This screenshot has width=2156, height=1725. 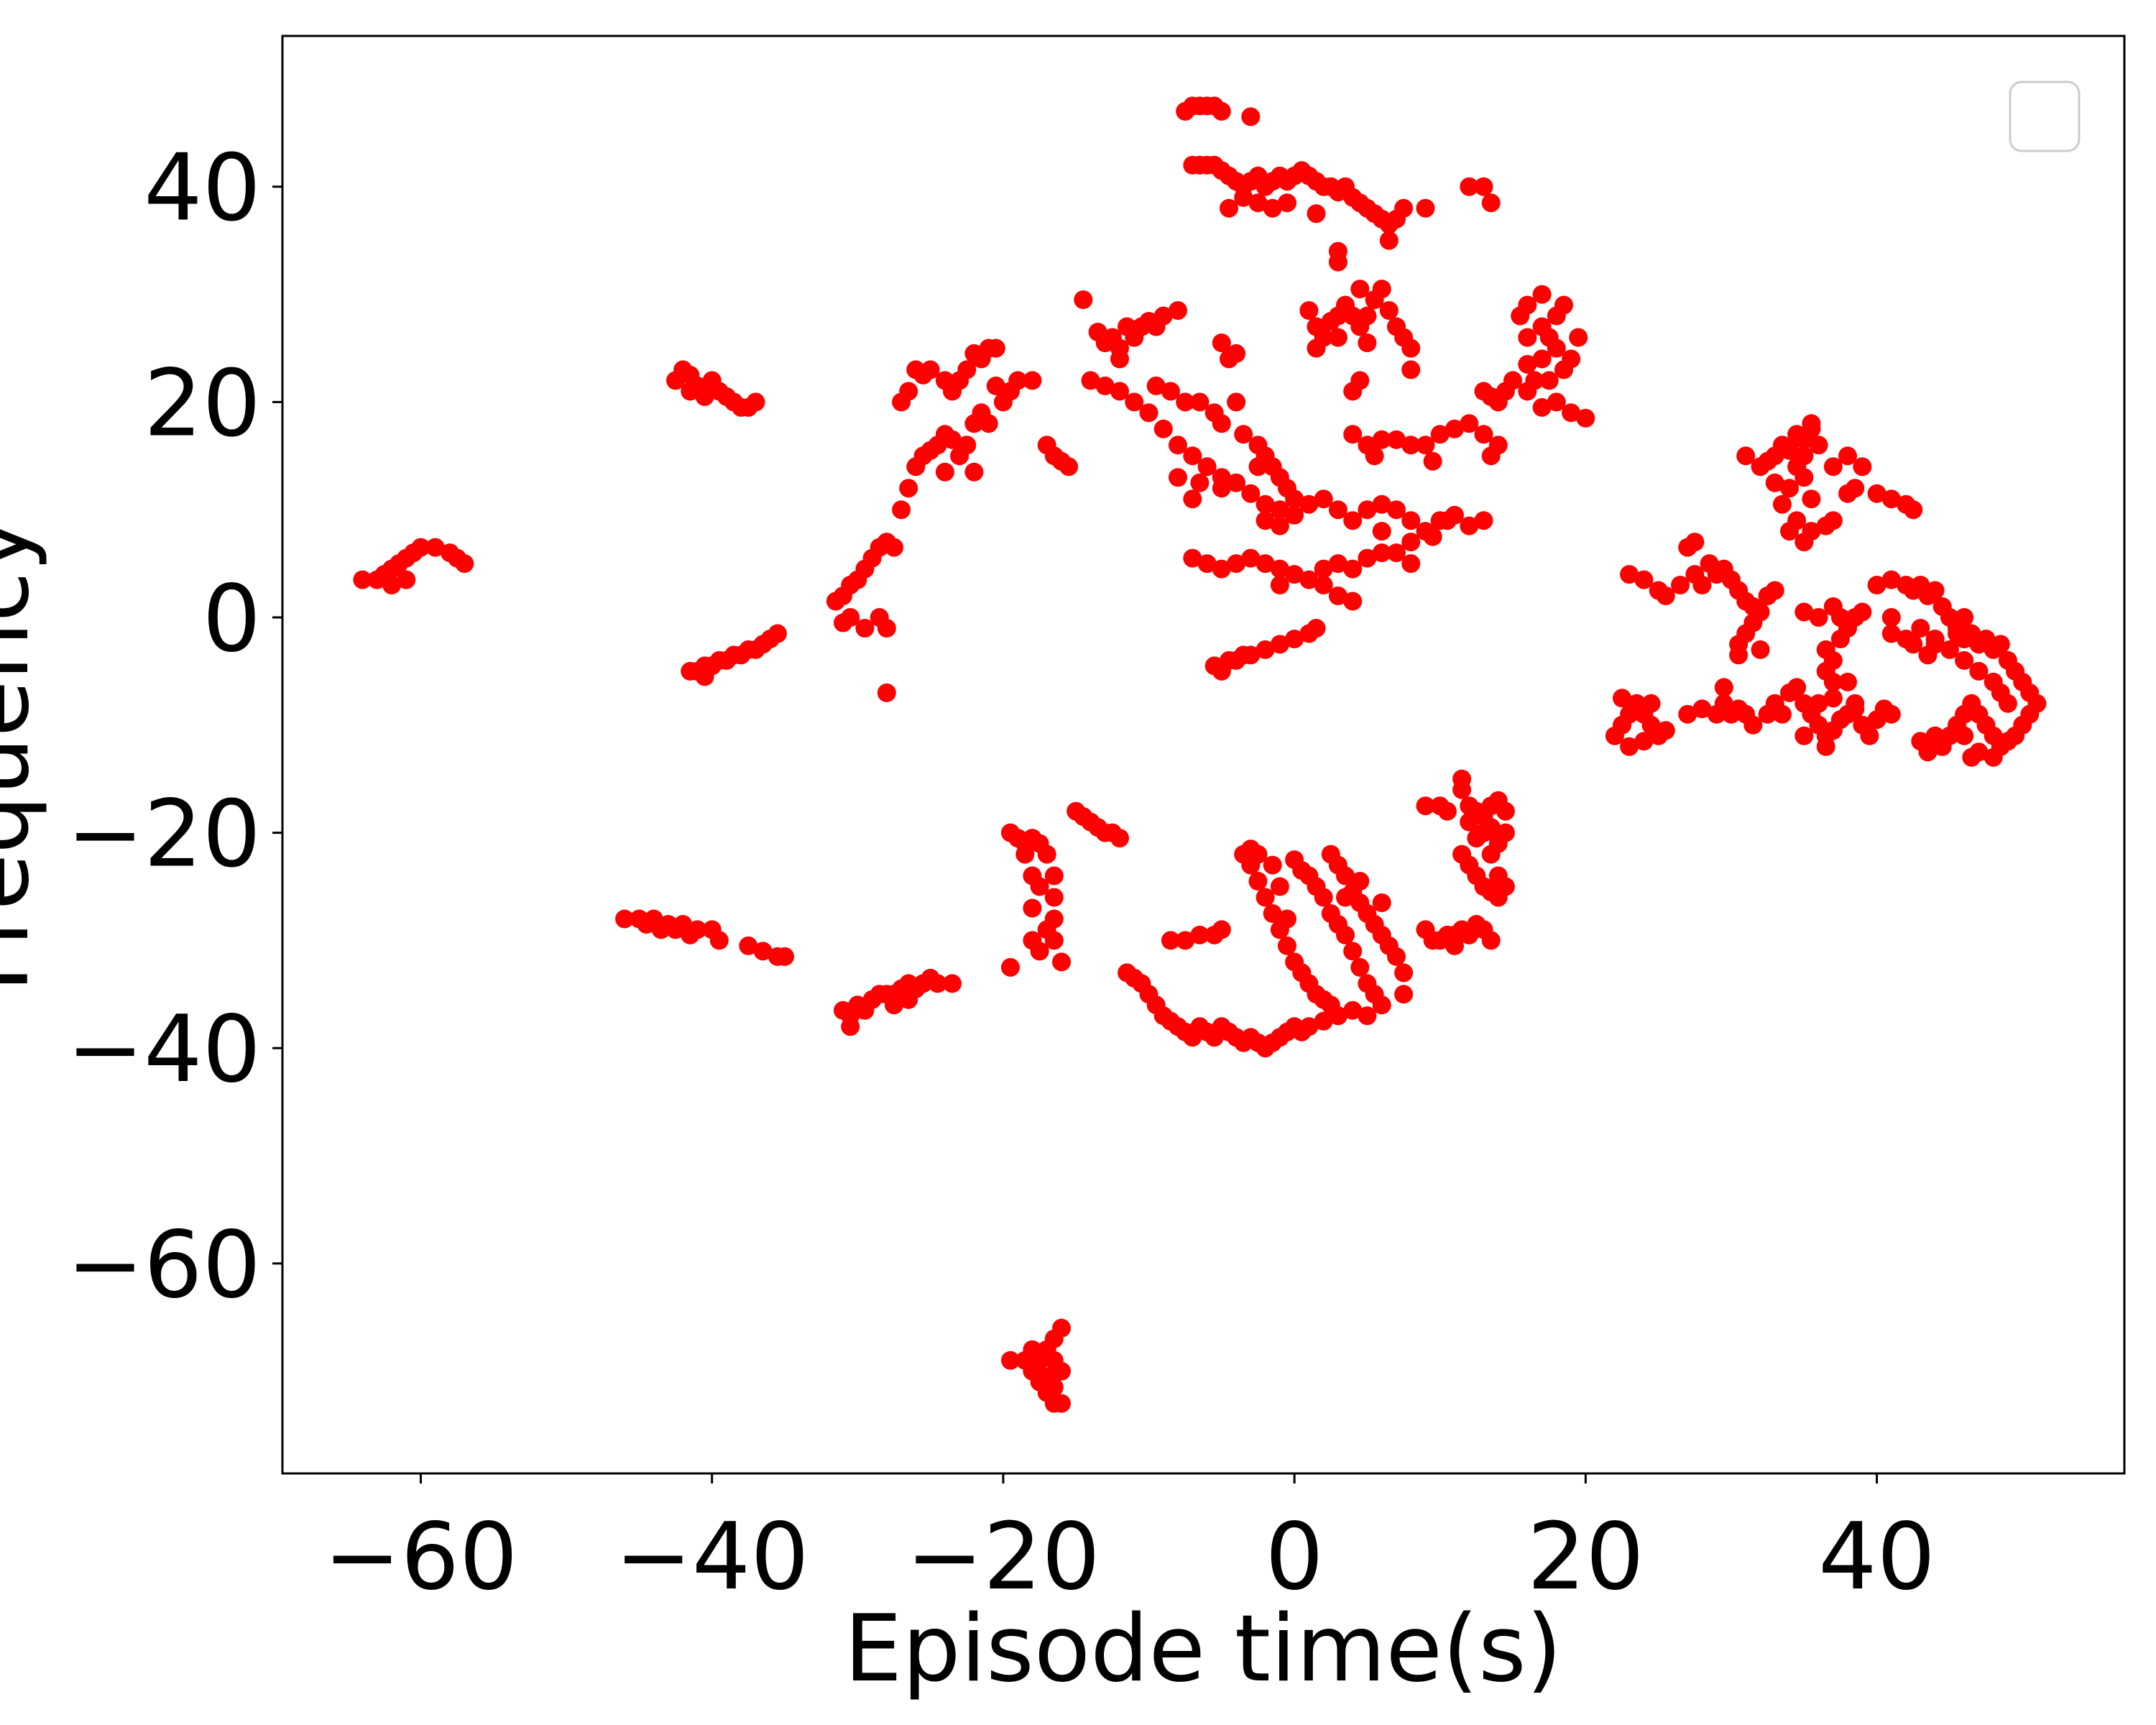 What do you see at coordinates (164, 1049) in the screenshot?
I see `y-tick-label: −40` at bounding box center [164, 1049].